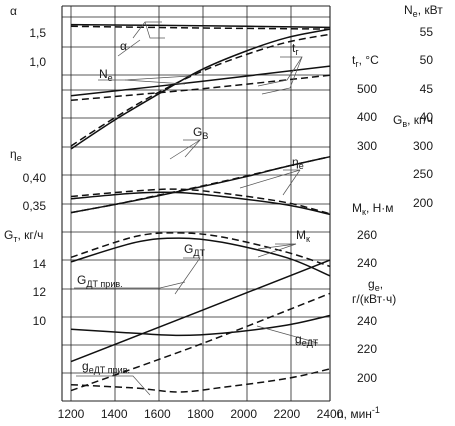  I want to click on right-outer-tick-label: 250, so click(423, 174).